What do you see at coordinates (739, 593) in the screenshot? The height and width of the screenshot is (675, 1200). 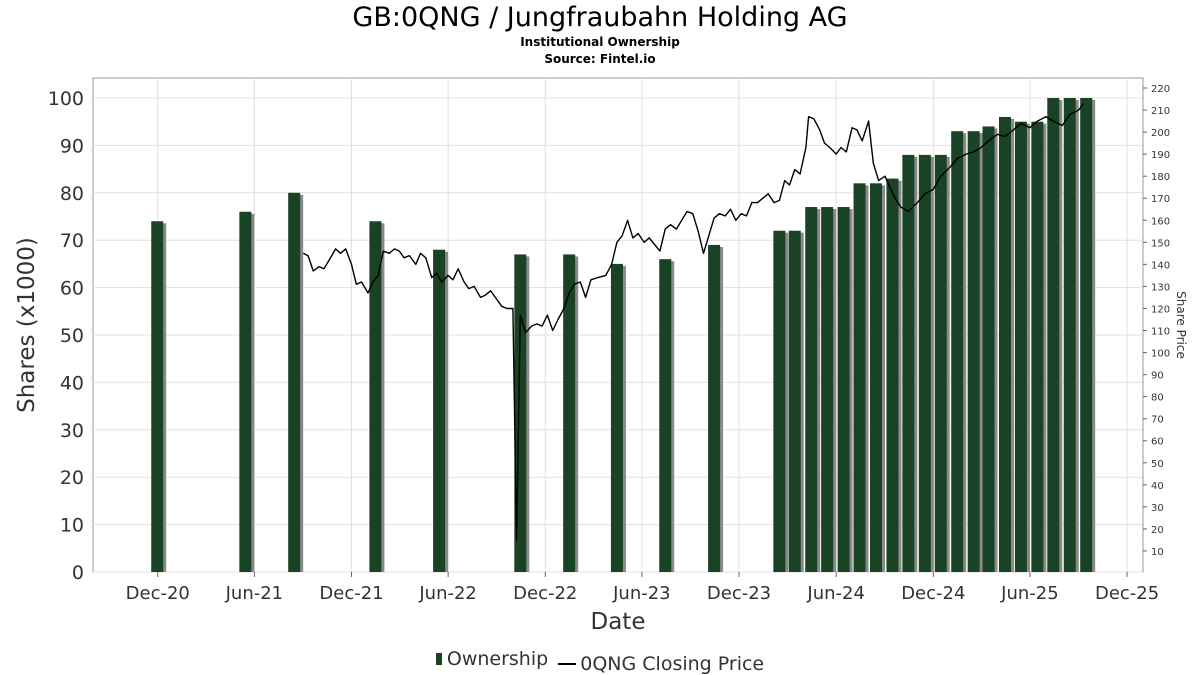 I see `x-tick-label: Dec-23` at bounding box center [739, 593].